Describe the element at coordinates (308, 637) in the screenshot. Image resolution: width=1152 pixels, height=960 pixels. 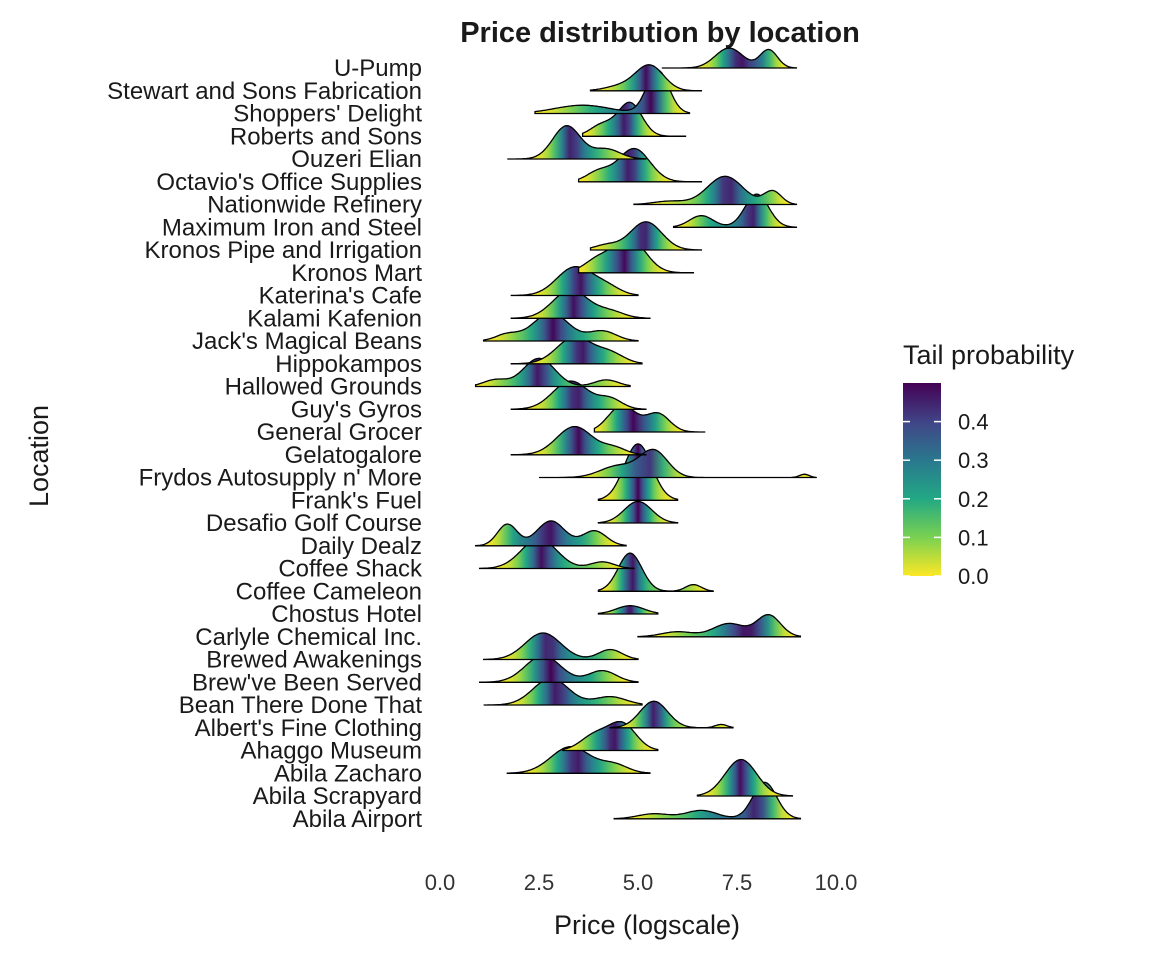
I see `y-tick-label: Carlyle Chemical Inc.` at that location.